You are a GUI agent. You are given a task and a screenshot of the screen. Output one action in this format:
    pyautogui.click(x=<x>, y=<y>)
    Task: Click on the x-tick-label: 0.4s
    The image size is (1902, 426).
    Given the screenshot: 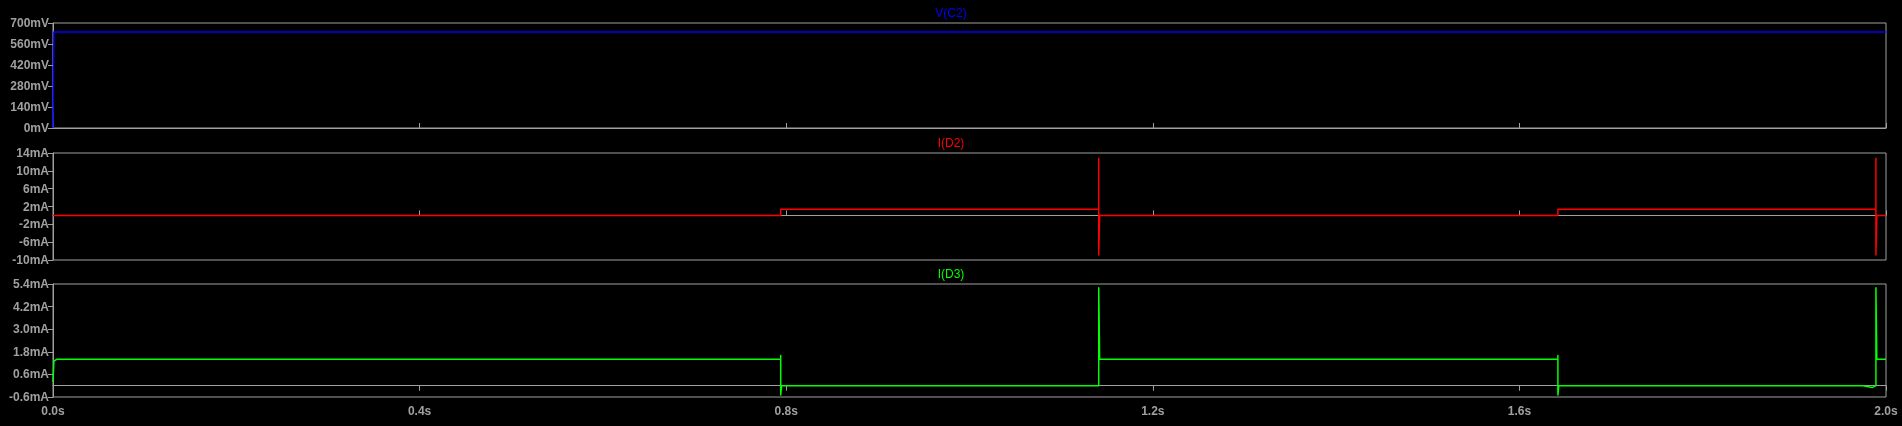 What is the action you would take?
    pyautogui.click(x=419, y=411)
    